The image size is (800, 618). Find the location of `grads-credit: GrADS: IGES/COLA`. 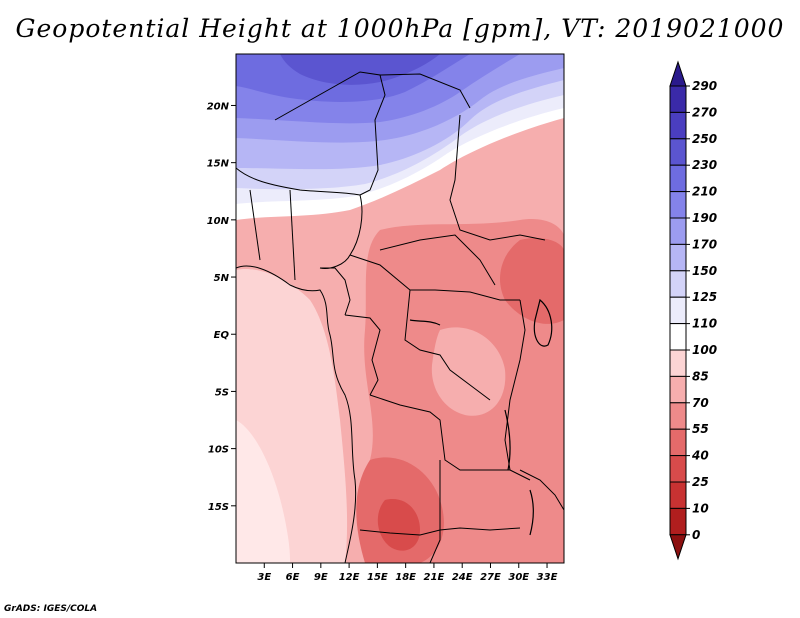

grads-credit: GrADS: IGES/COLA is located at coordinates (51, 609).